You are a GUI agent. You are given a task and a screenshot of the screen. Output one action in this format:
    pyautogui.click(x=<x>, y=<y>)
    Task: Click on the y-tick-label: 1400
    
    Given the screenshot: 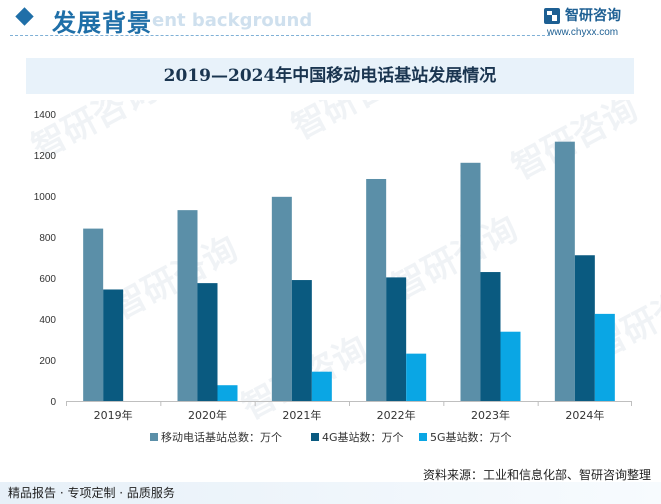 What is the action you would take?
    pyautogui.click(x=45, y=115)
    